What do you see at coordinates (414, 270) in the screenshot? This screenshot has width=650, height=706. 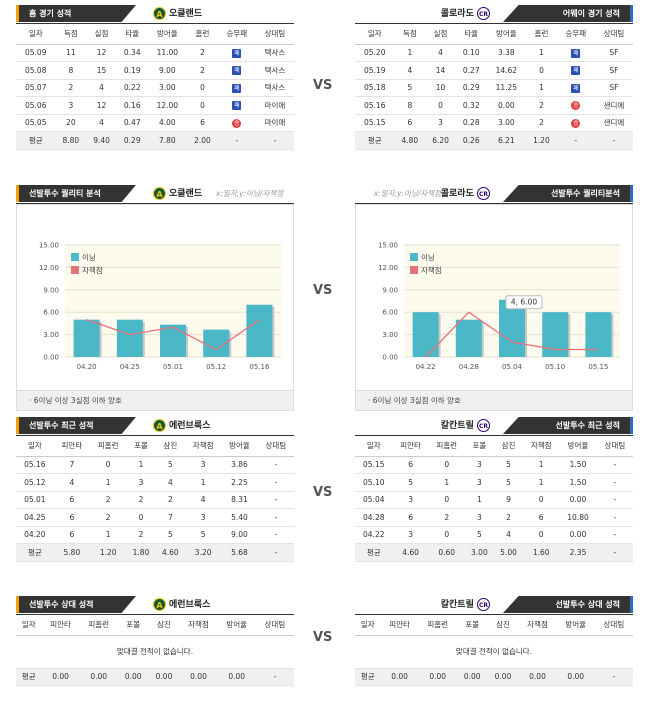 I see `legend-swatch` at bounding box center [414, 270].